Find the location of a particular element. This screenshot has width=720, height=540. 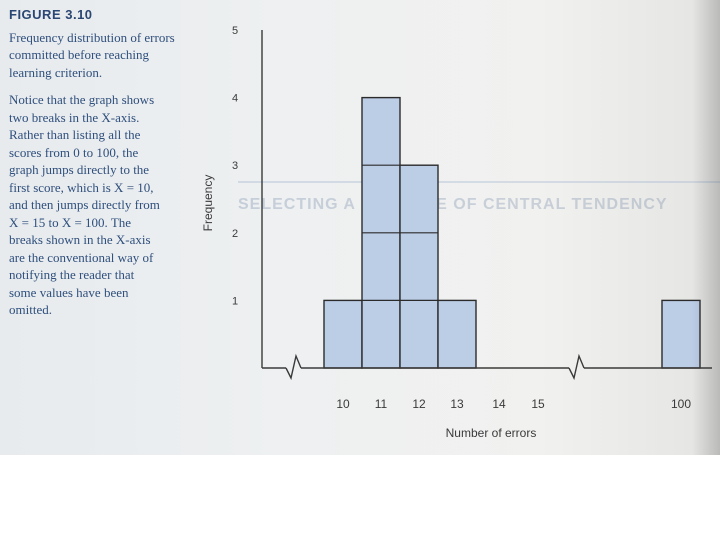

x-tick-label: 13 is located at coordinates (457, 404).